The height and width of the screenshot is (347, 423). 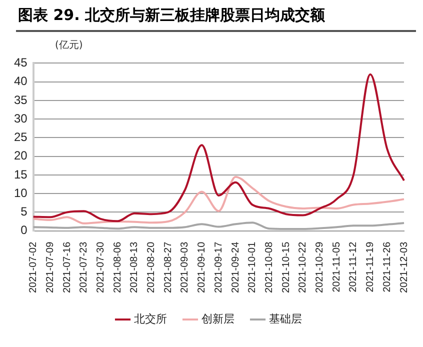 I want to click on y-tick-label: 5, so click(x=24, y=211).